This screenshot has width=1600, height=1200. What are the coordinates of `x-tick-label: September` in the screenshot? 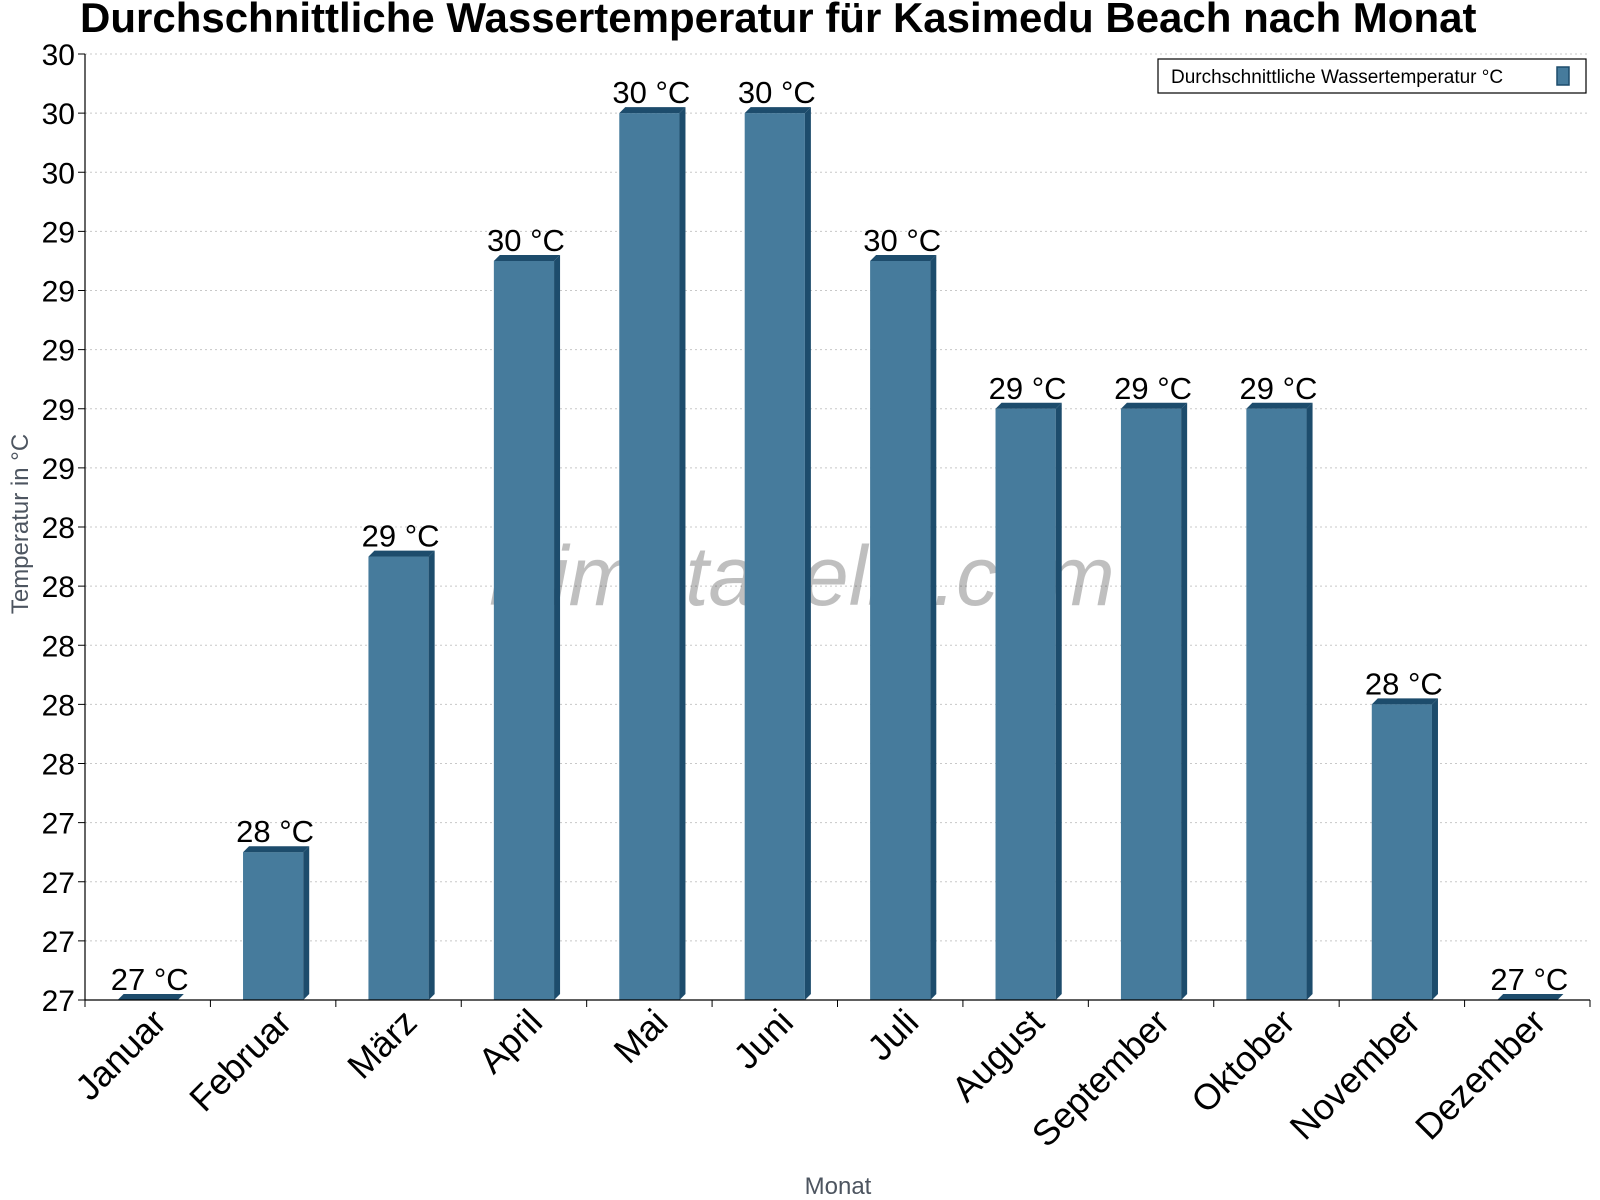 It's located at (1101, 1078).